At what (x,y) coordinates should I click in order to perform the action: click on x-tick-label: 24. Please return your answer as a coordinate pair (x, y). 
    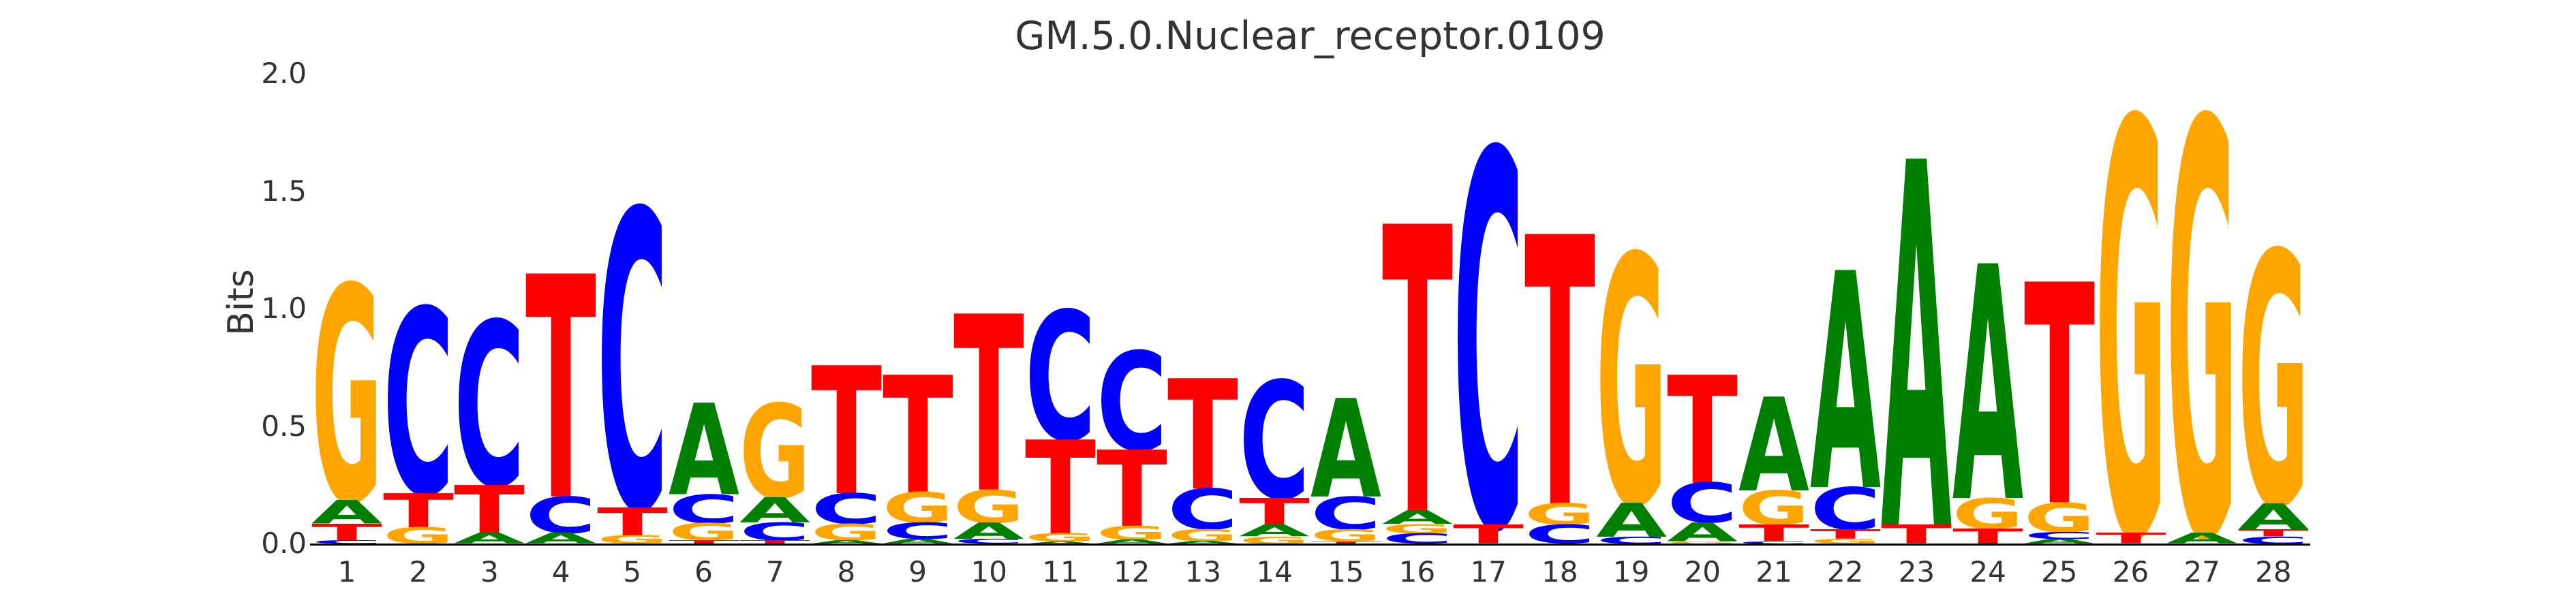
    Looking at the image, I should click on (1987, 571).